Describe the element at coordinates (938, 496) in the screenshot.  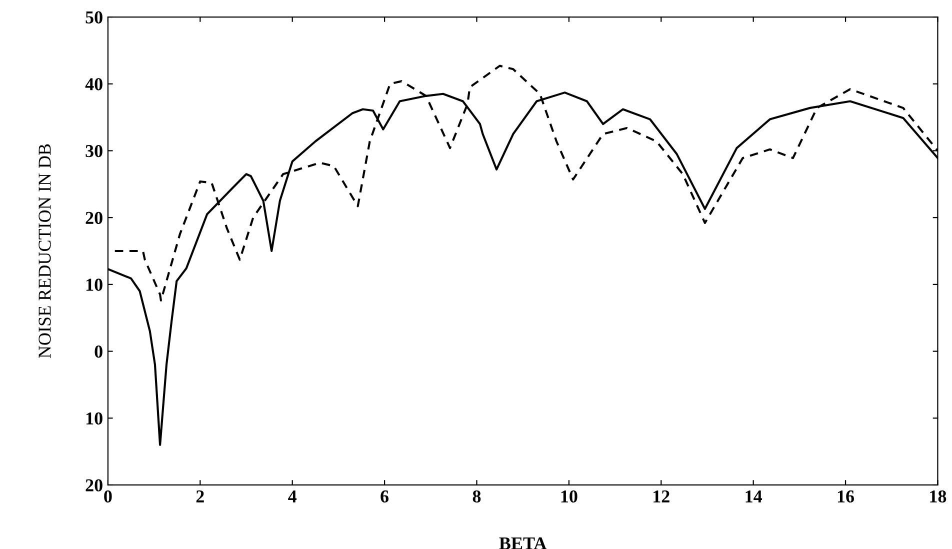
I see `x-tick-label: 18` at that location.